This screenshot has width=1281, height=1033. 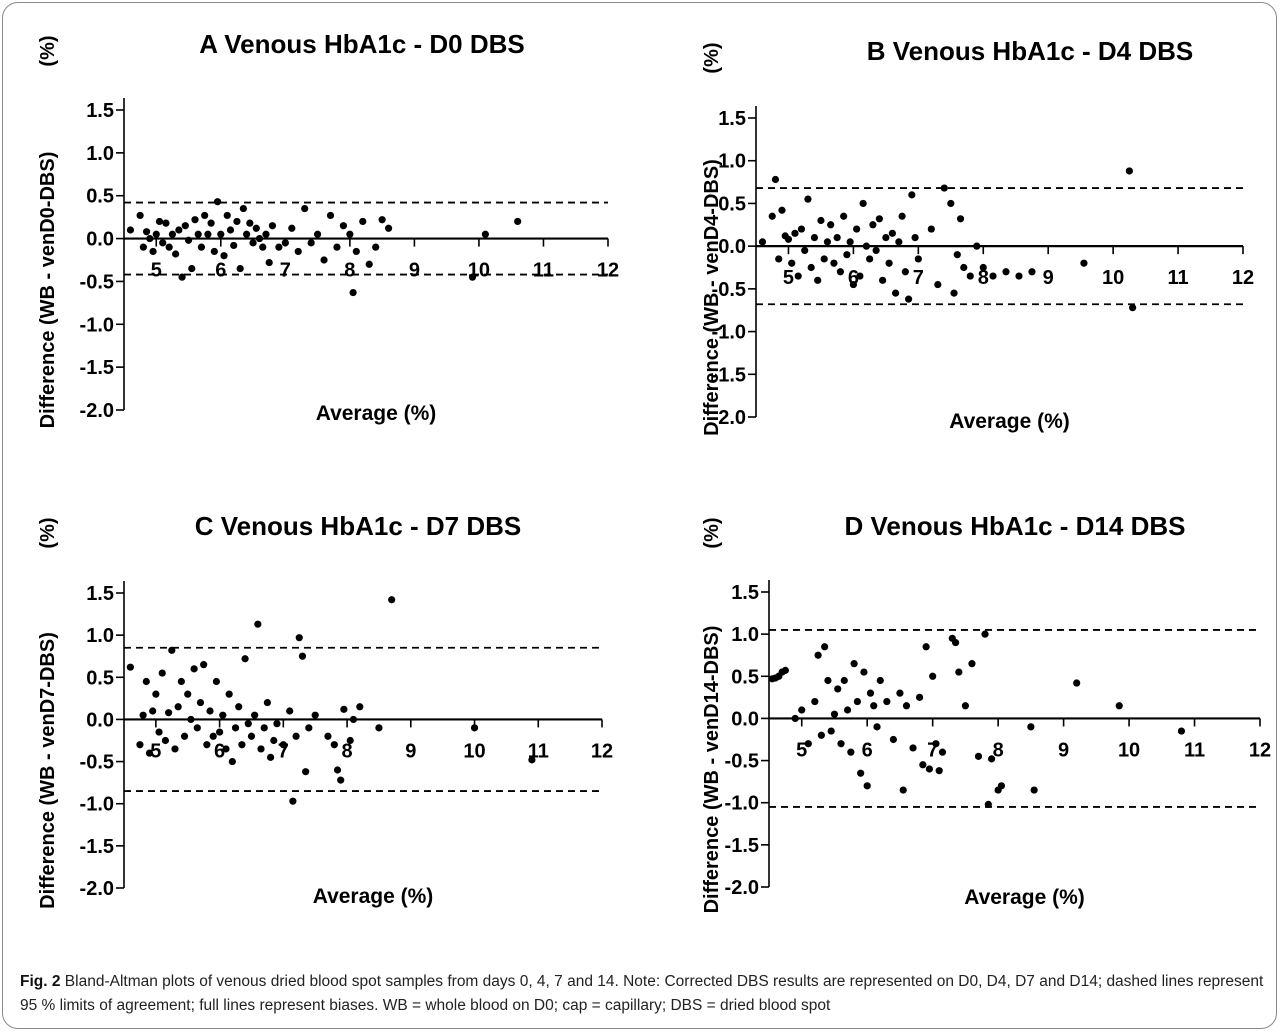 What do you see at coordinates (100, 111) in the screenshot?
I see `y-tick-label: 1.5` at bounding box center [100, 111].